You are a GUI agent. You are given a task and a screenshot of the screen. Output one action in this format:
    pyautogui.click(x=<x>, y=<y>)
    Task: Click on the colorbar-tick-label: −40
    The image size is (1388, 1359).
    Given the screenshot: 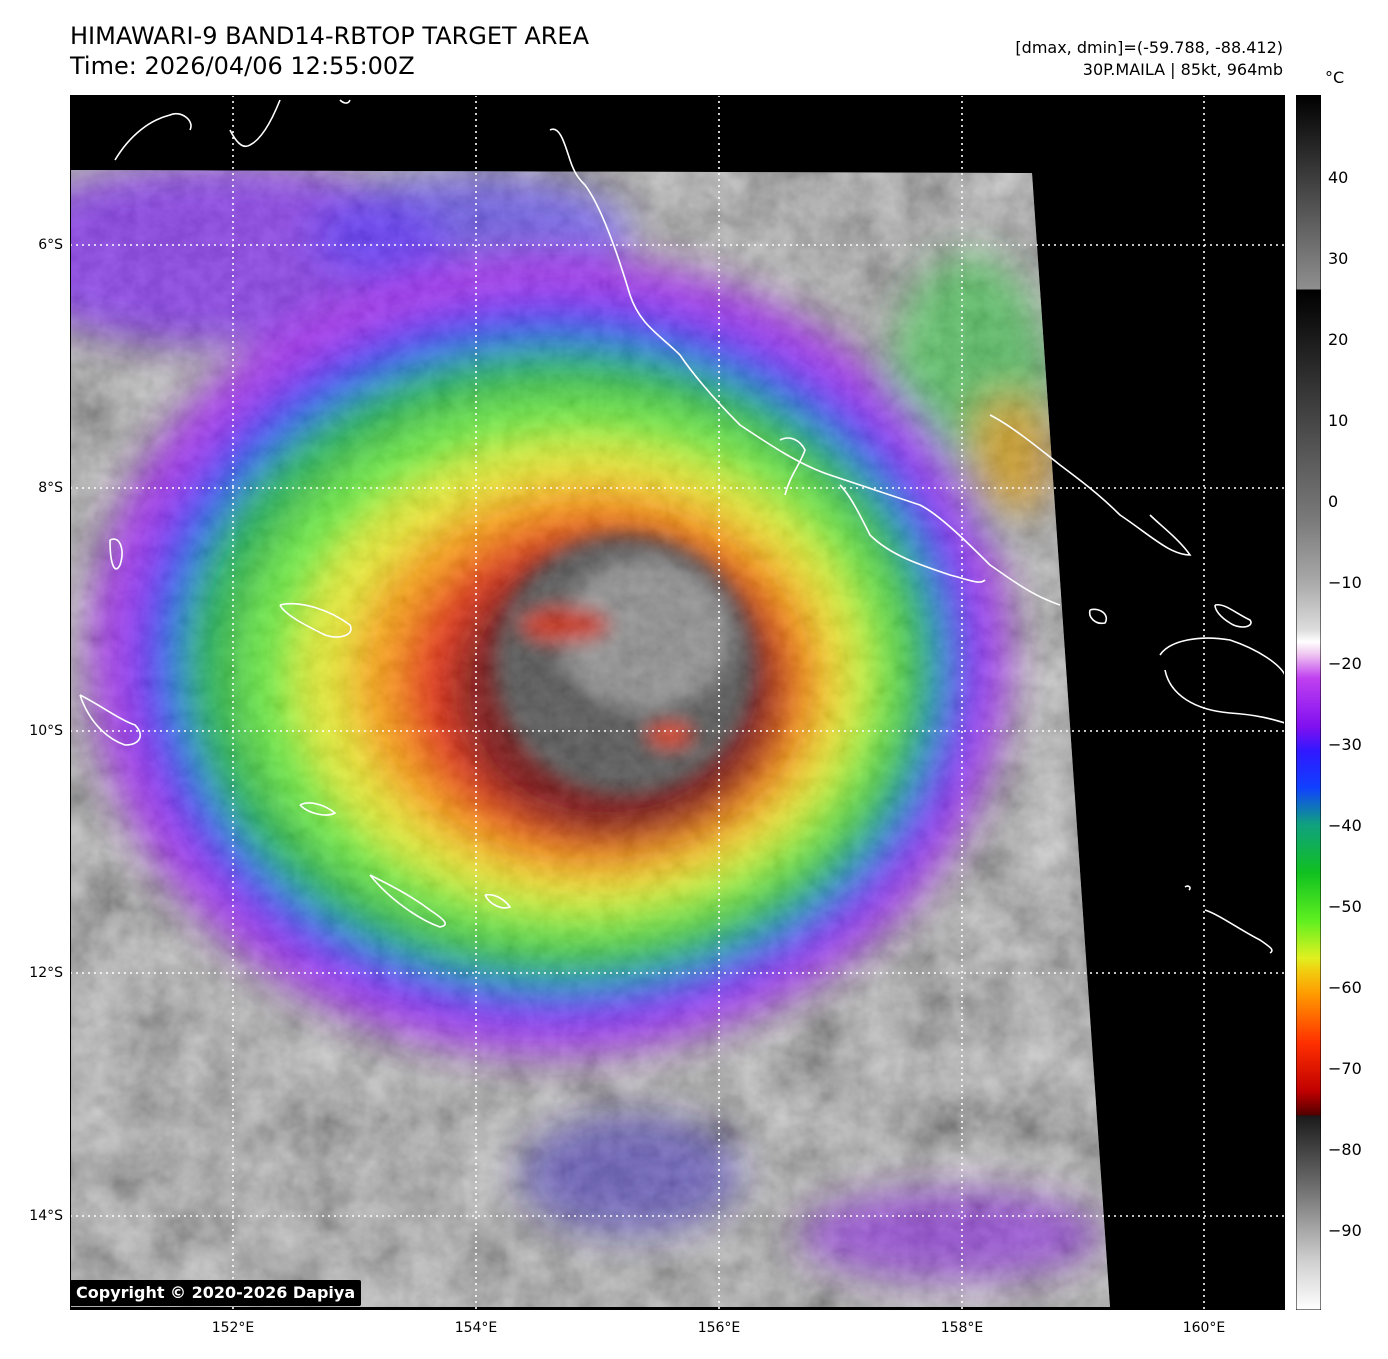 What is the action you would take?
    pyautogui.click(x=1345, y=825)
    